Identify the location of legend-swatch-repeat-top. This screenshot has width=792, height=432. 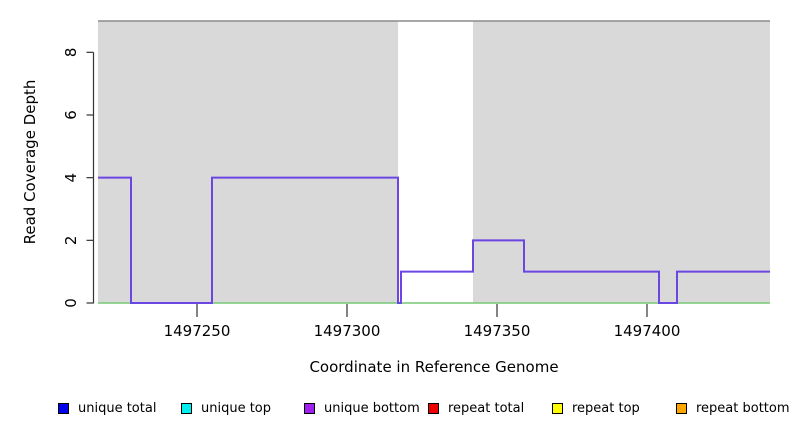
(557, 408).